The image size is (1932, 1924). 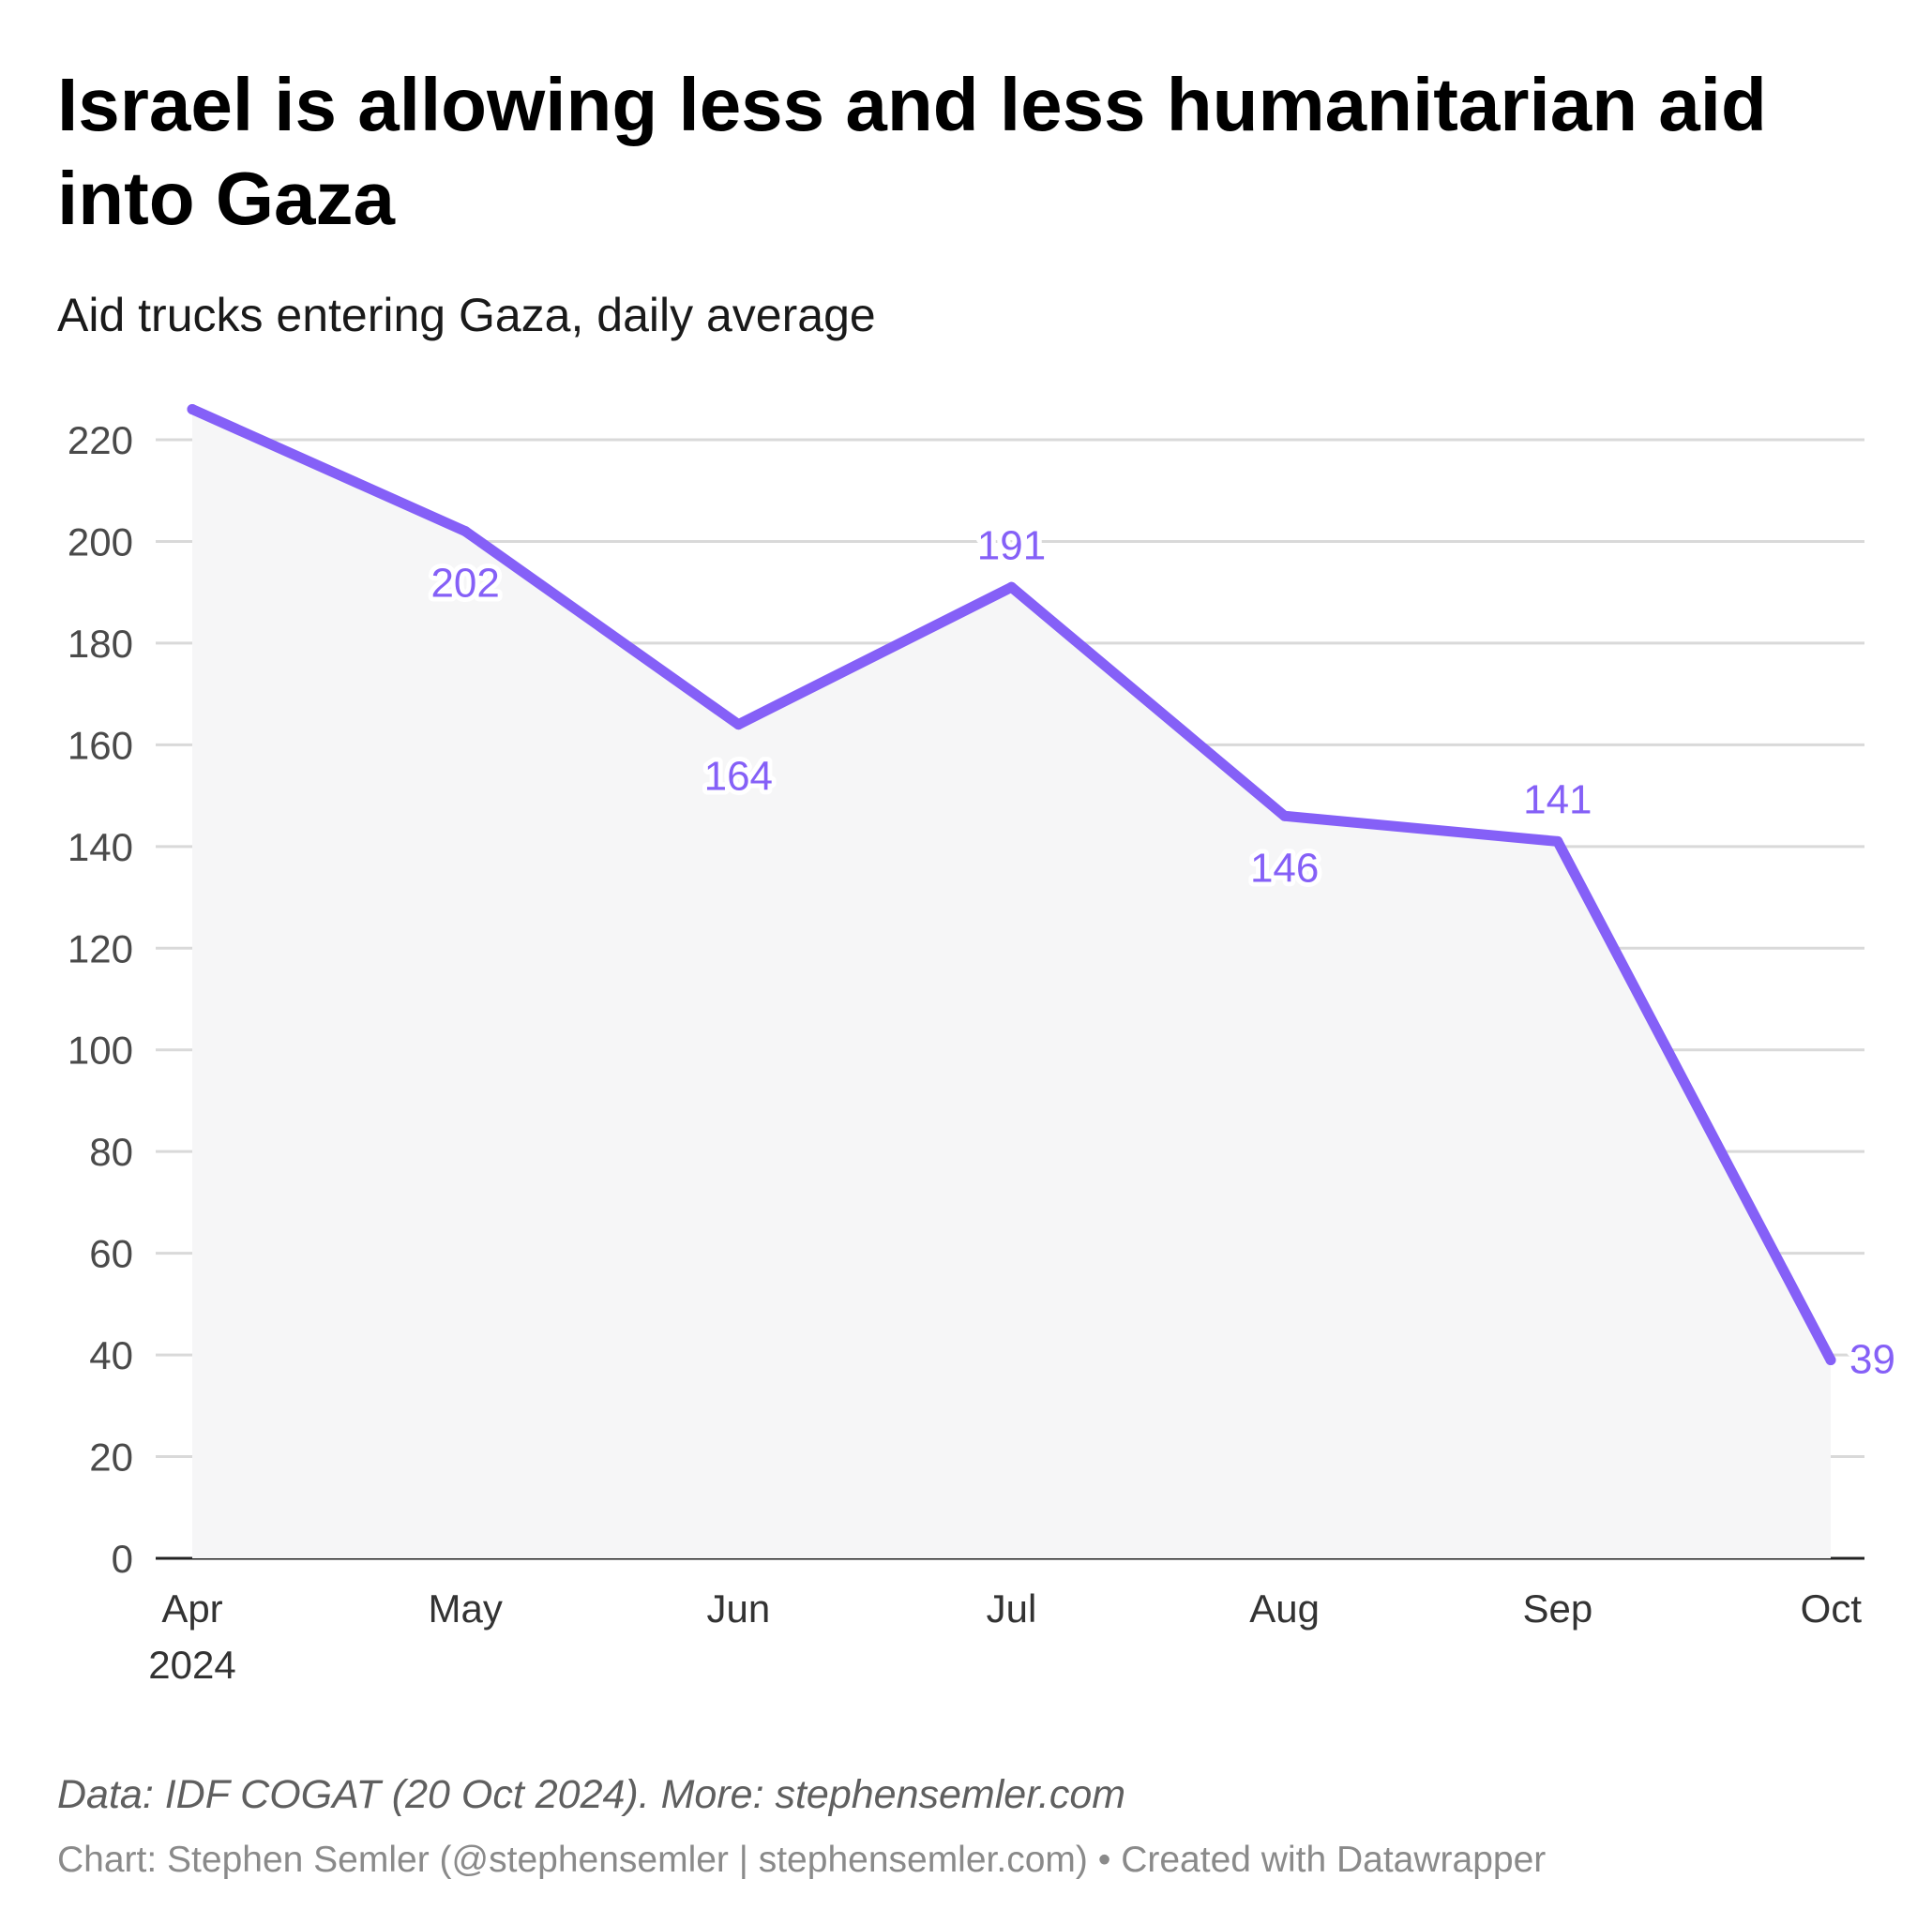 What do you see at coordinates (464, 584) in the screenshot?
I see `data-label: 202` at bounding box center [464, 584].